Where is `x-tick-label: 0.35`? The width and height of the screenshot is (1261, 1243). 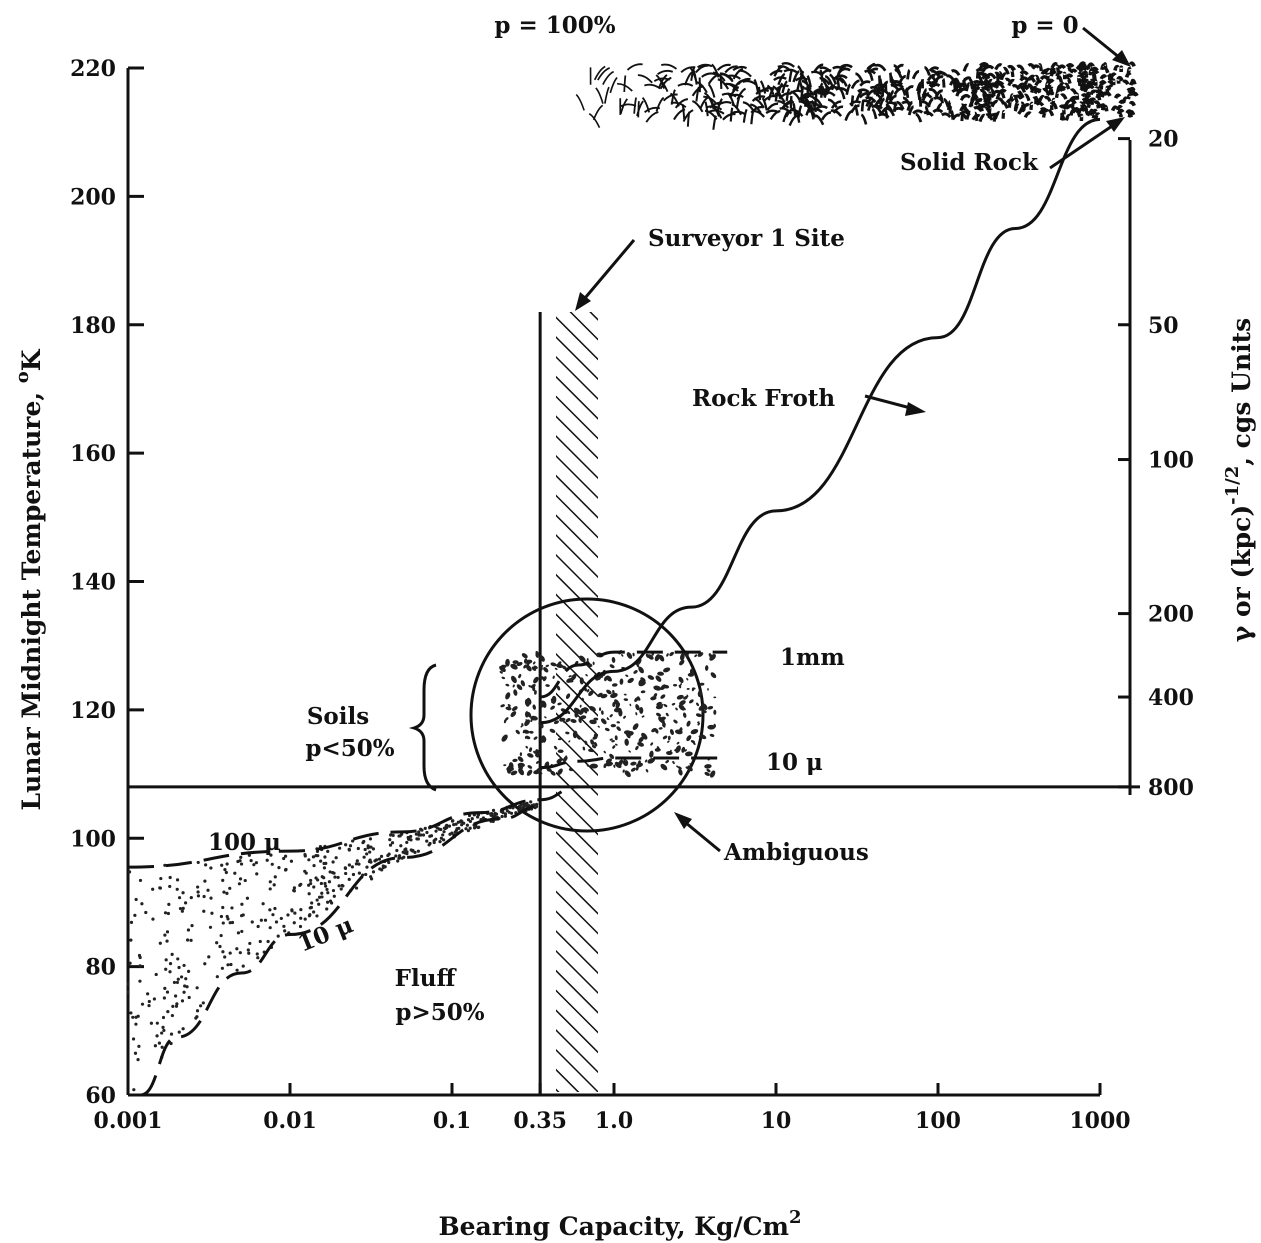 x-tick-label: 0.35 is located at coordinates (540, 1121).